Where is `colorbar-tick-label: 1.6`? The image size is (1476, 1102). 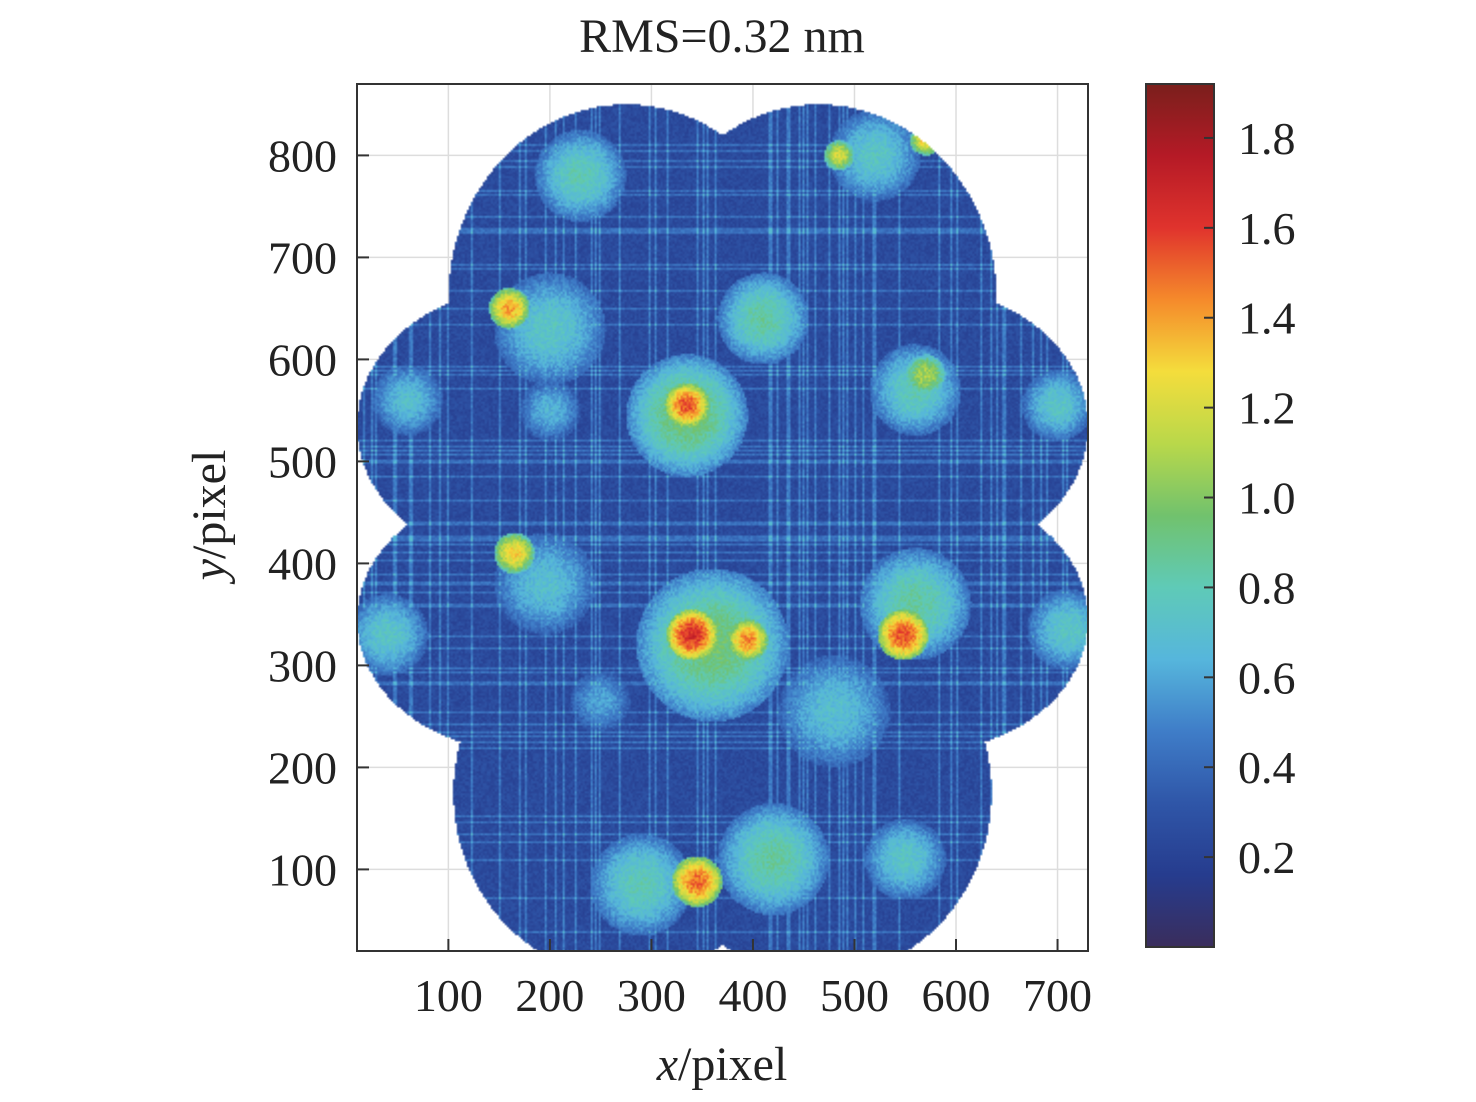 colorbar-tick-label: 1.6 is located at coordinates (1267, 228).